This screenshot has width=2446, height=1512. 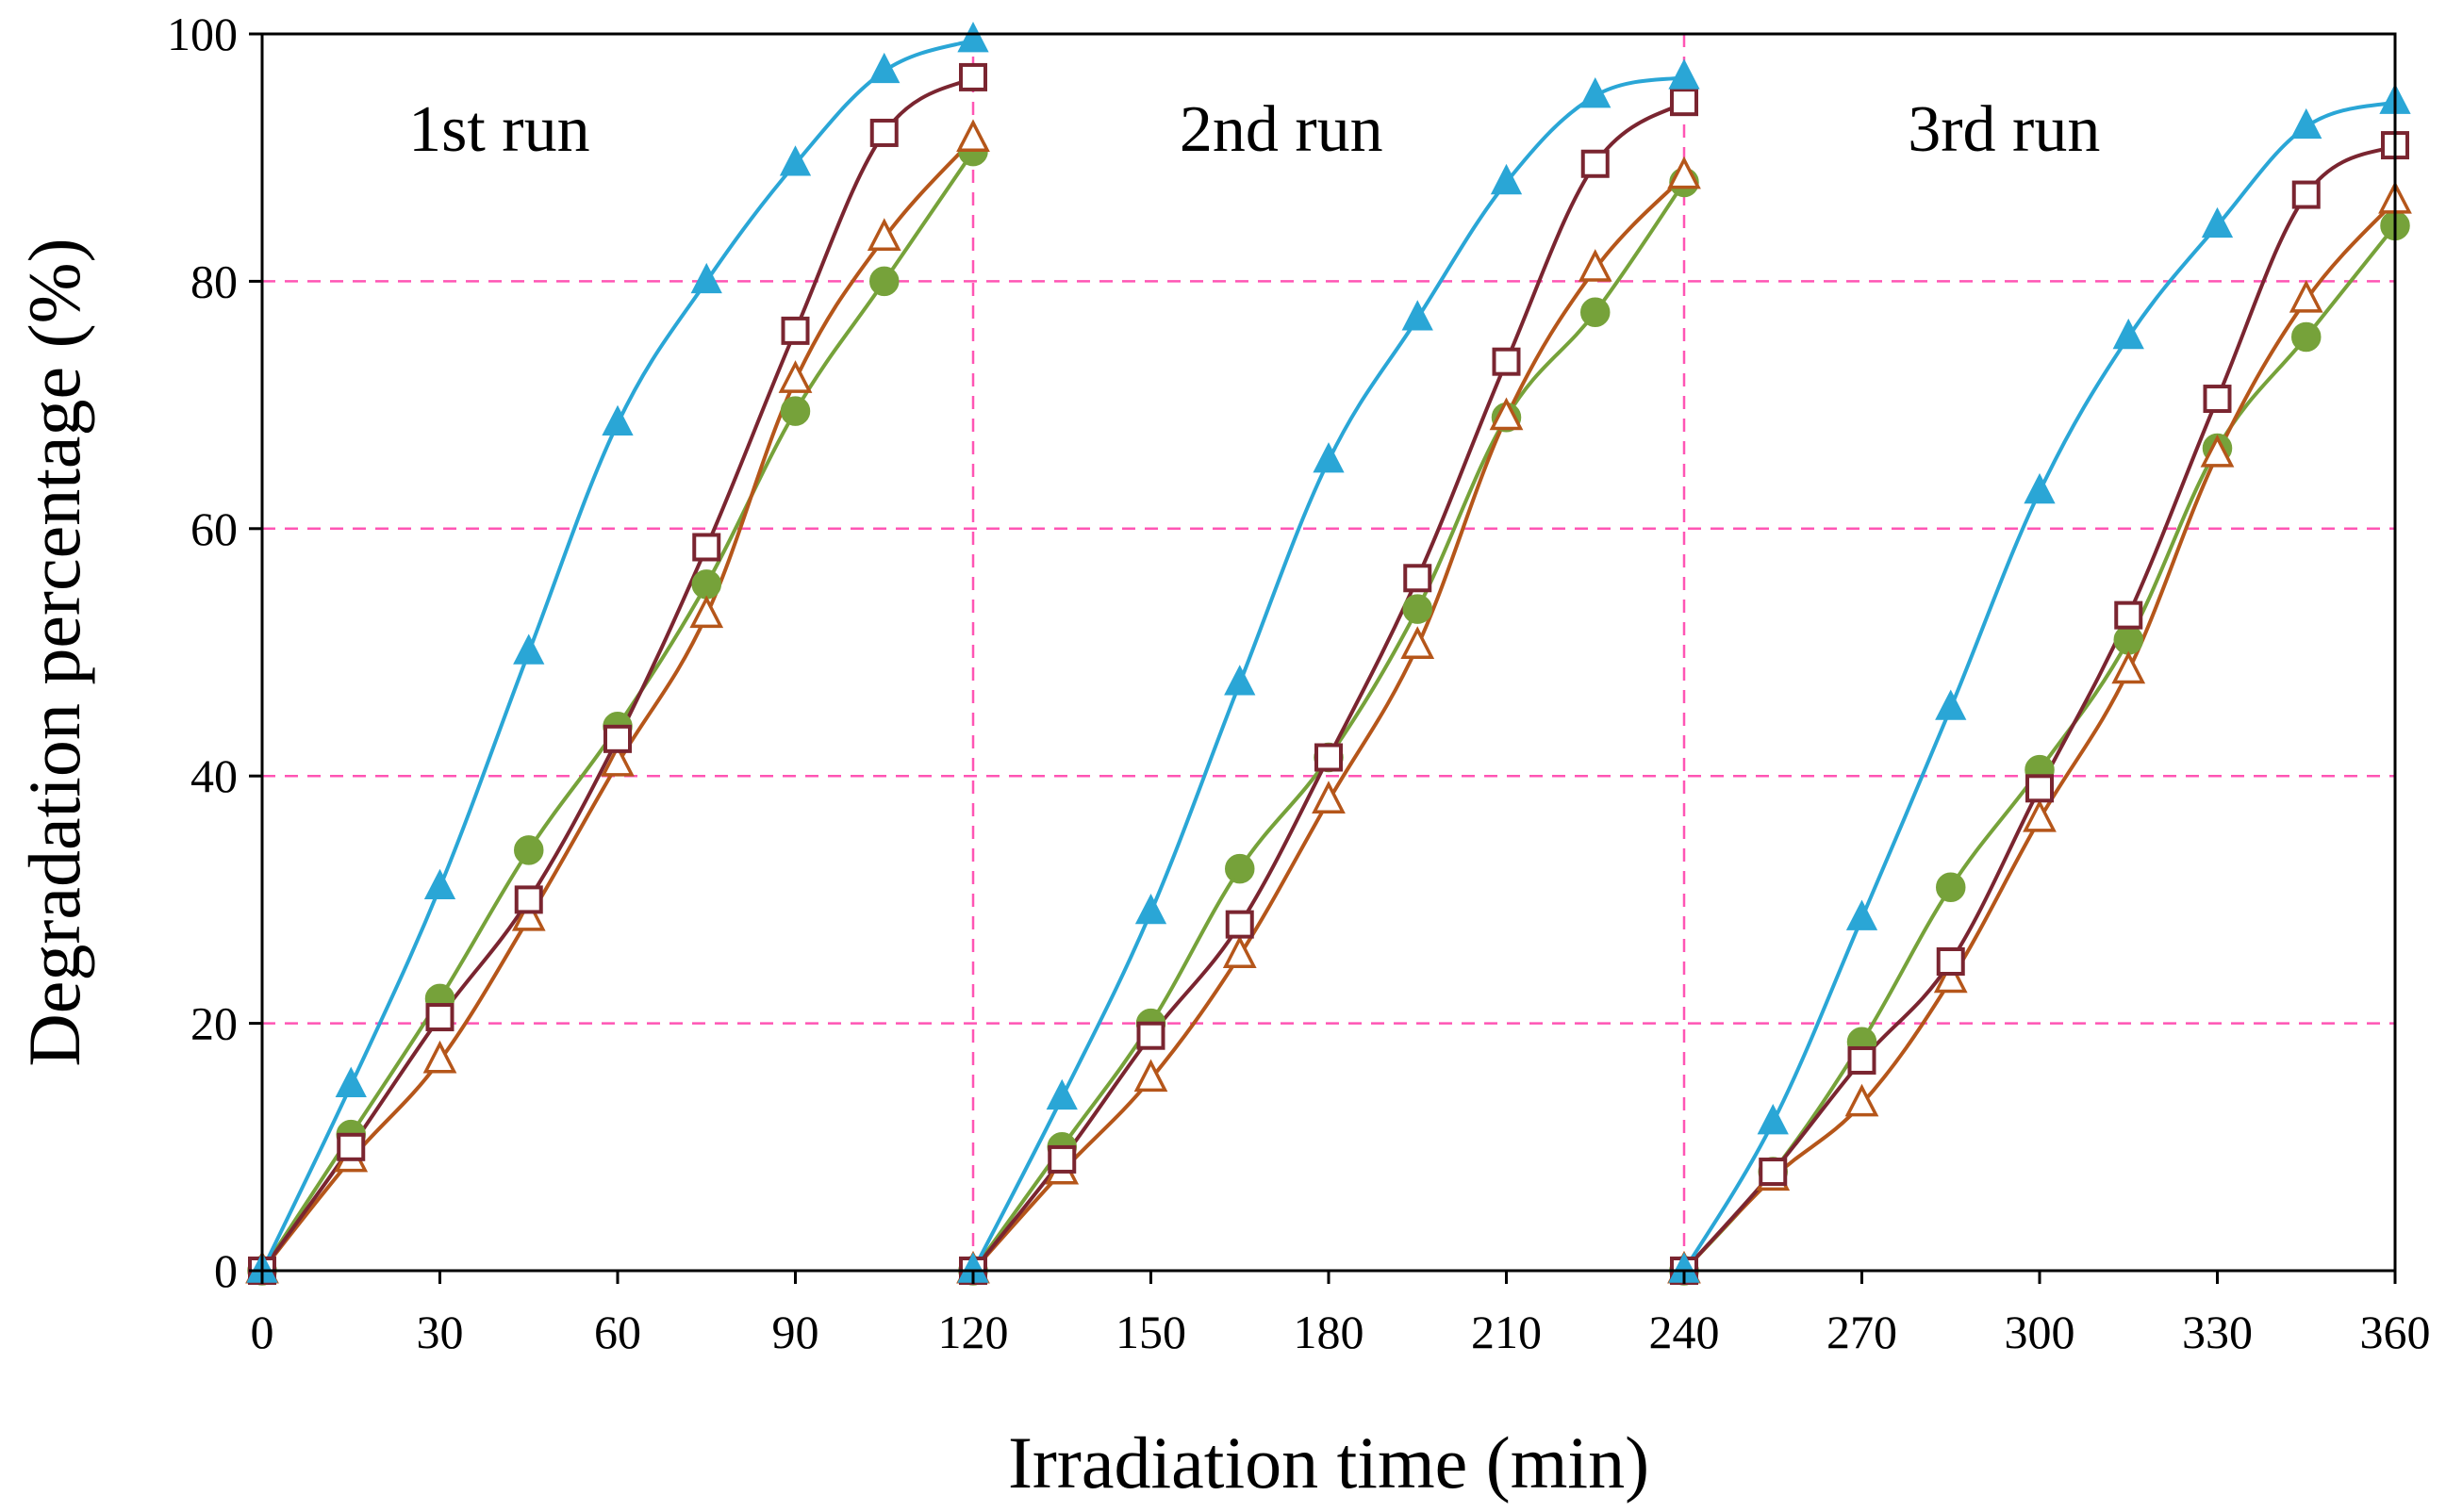 What do you see at coordinates (1281, 130) in the screenshot?
I see `run-label-2: 2nd run` at bounding box center [1281, 130].